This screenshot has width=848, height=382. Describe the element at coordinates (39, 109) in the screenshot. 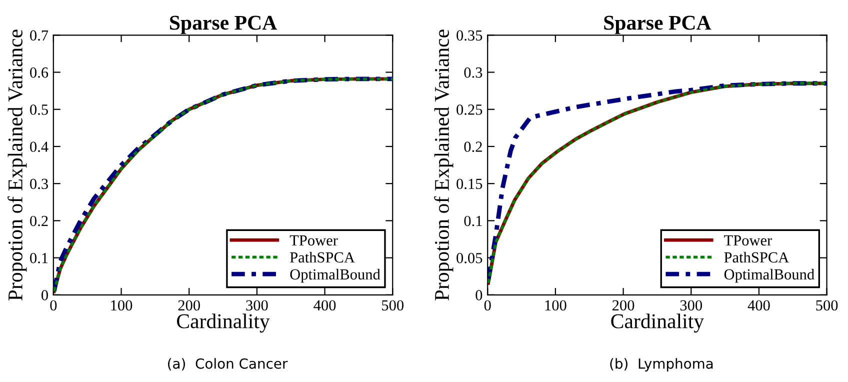

I see `y-tick-label: 0.5` at that location.